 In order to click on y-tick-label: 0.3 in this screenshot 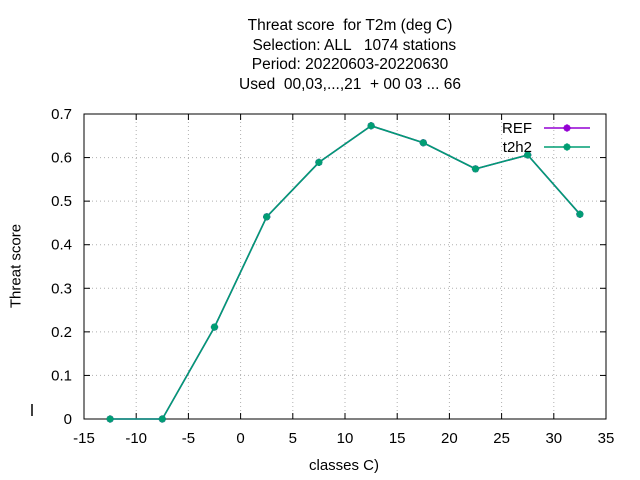, I will do `click(61, 288)`.